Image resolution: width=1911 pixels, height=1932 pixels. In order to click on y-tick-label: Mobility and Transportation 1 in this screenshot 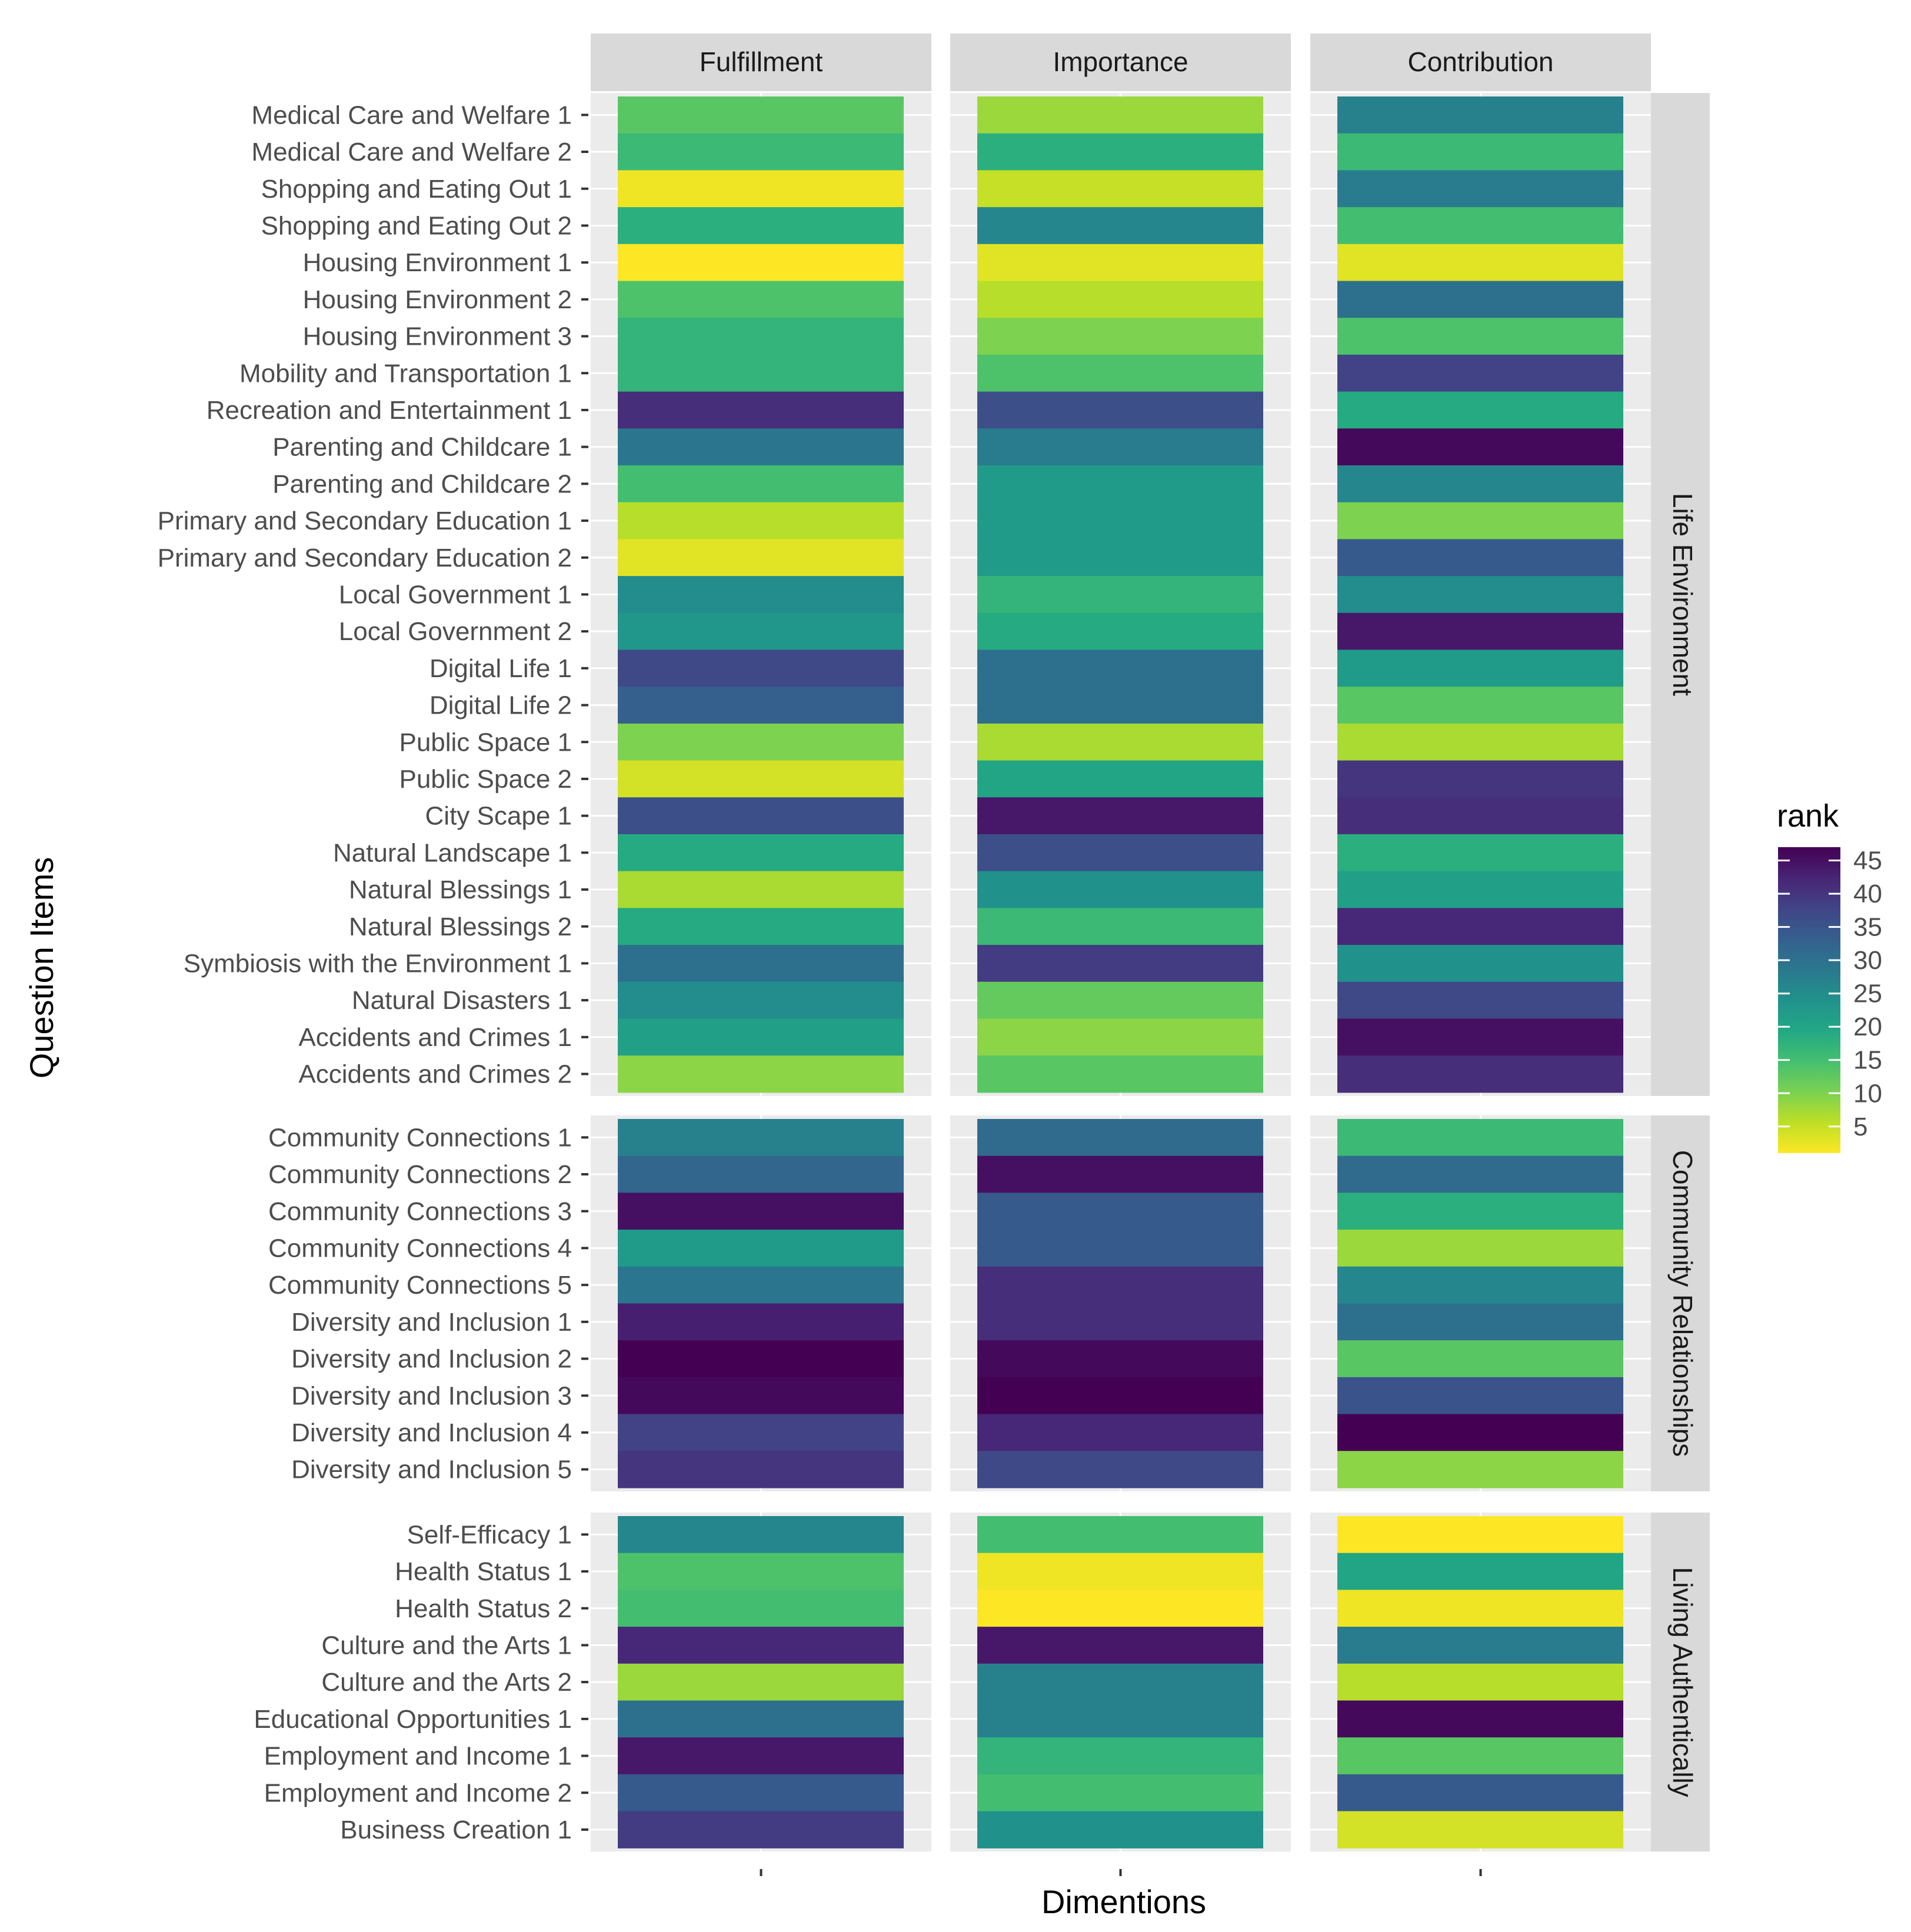, I will do `click(405, 373)`.